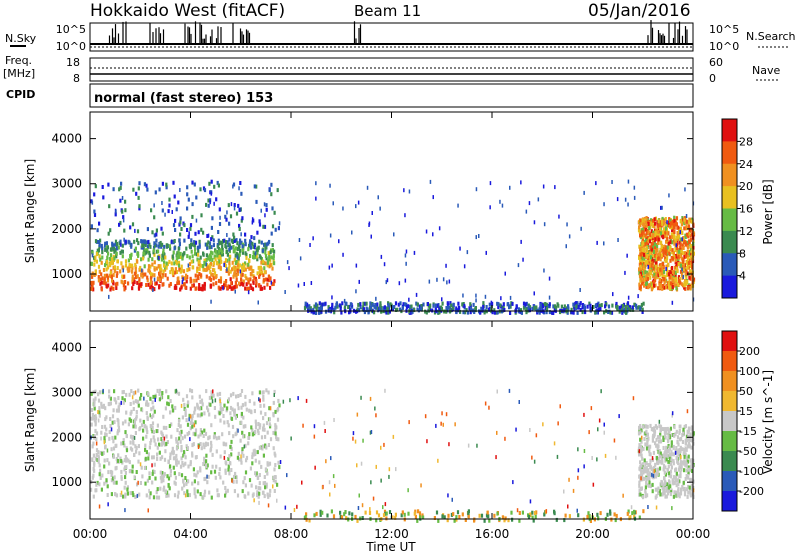  I want to click on colorbar-tick-label: 20, so click(746, 186).